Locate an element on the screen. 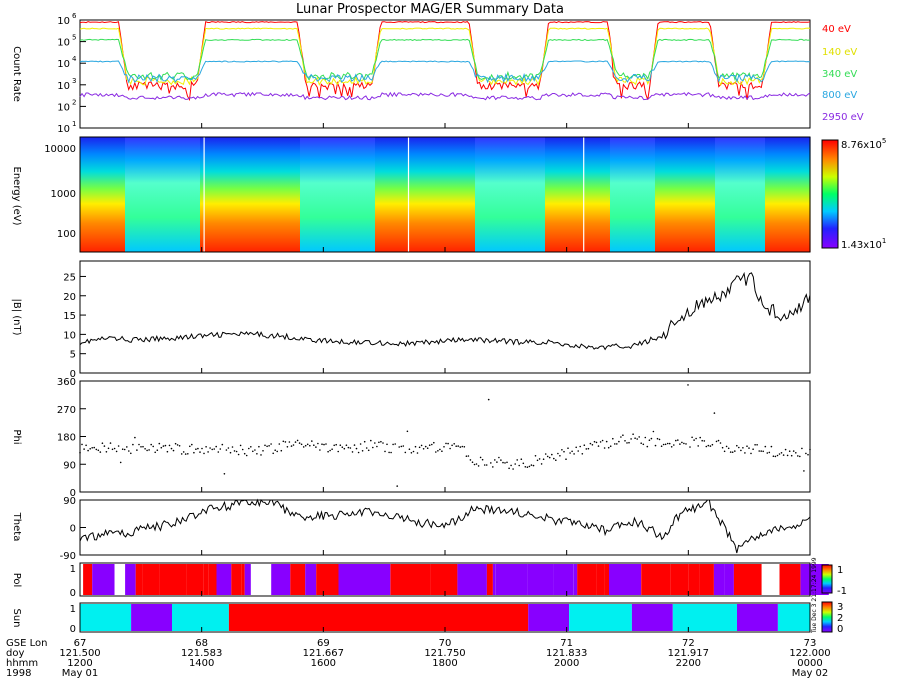  b-tick: 5 is located at coordinates (73, 355).